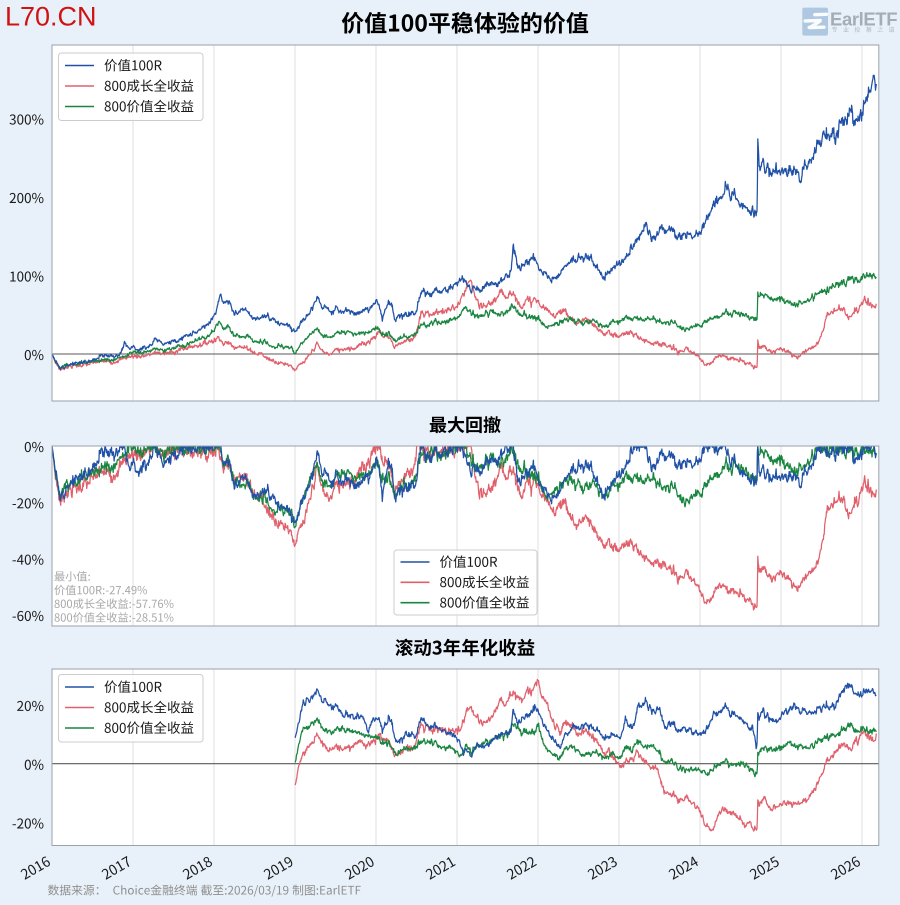  What do you see at coordinates (863, 19) in the screenshot?
I see `svg-text: EarlETF` at bounding box center [863, 19].